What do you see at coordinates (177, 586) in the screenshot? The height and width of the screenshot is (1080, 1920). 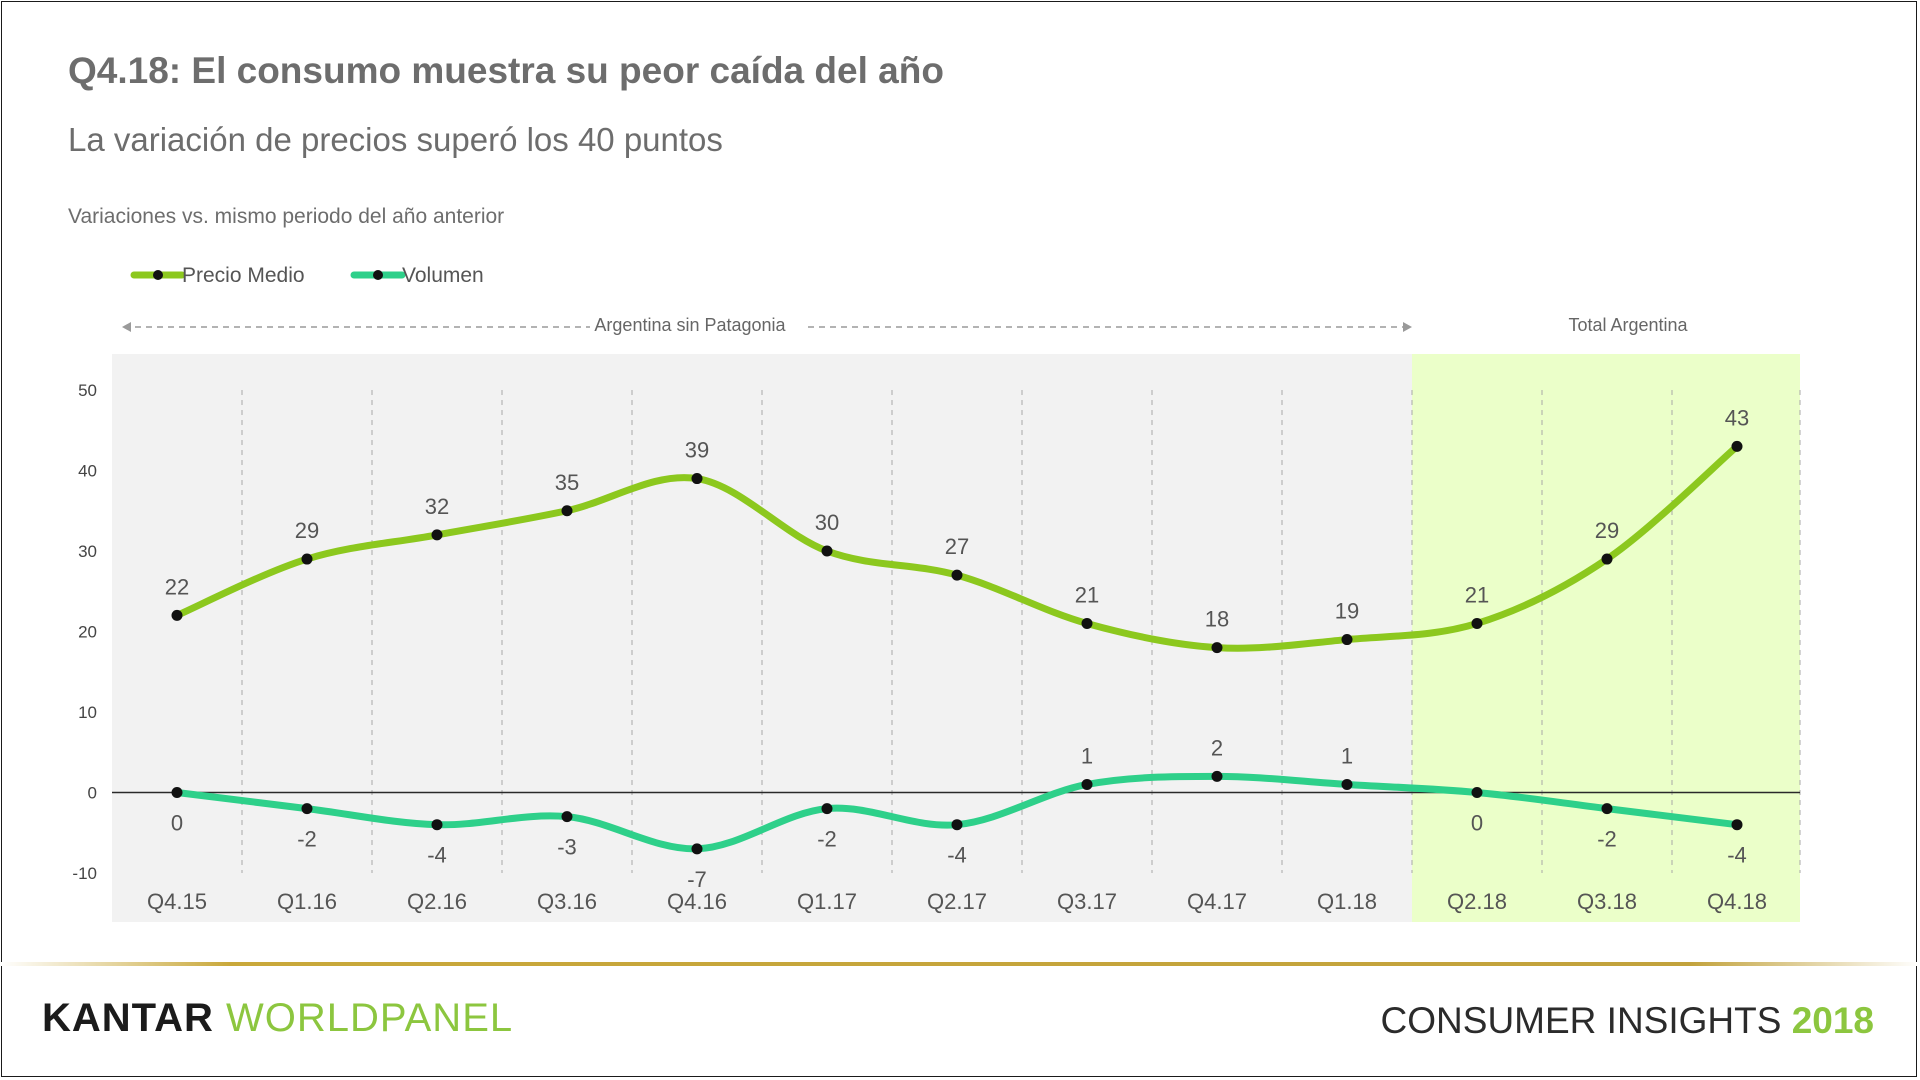 I see `data-label-precio-medio: 22` at bounding box center [177, 586].